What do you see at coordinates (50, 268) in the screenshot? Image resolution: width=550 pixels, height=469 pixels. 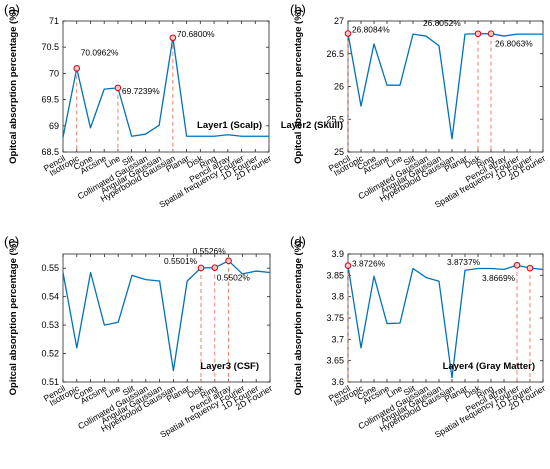 I see `y-tick-label: 0.55` at bounding box center [50, 268].